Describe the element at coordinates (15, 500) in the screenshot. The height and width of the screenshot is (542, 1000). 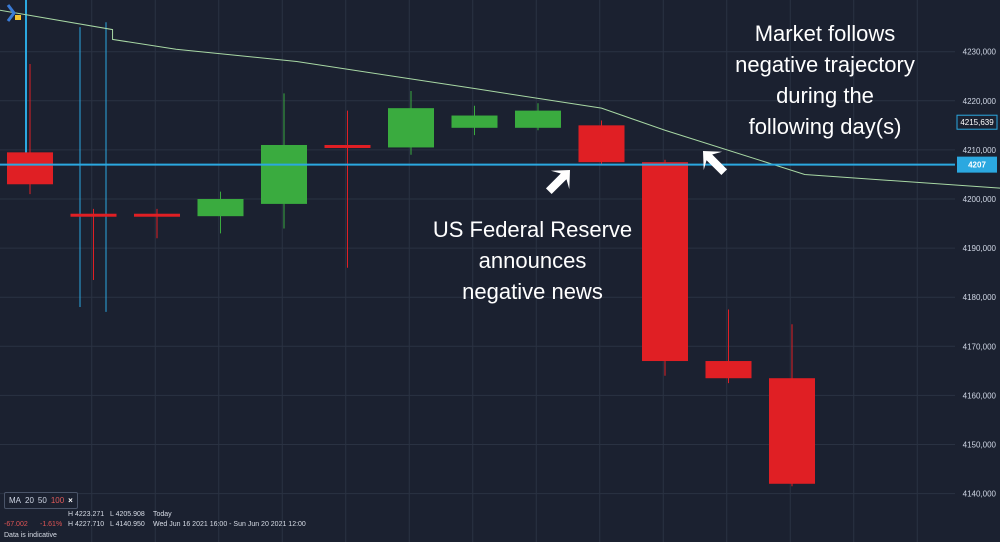
I see `ma-label: MA` at that location.